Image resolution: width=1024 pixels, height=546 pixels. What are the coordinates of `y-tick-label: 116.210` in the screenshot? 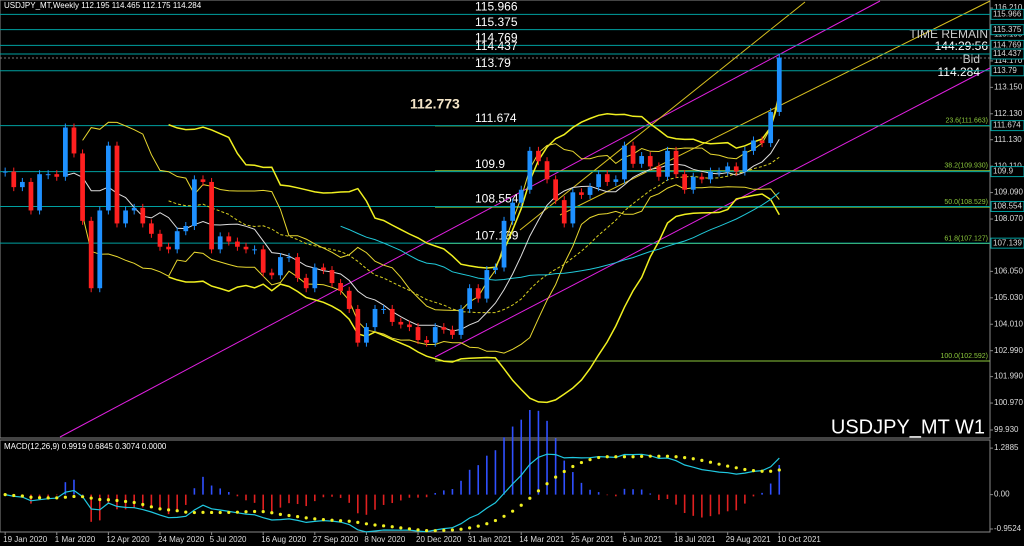 It's located at (1008, 7).